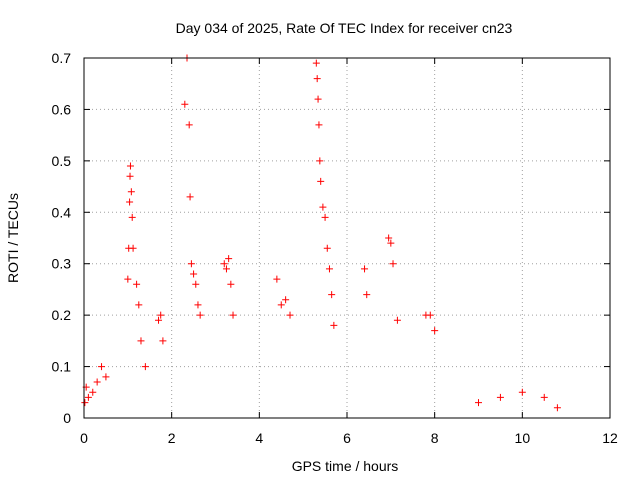  I want to click on y-tick-label: 0.6, so click(62, 109).